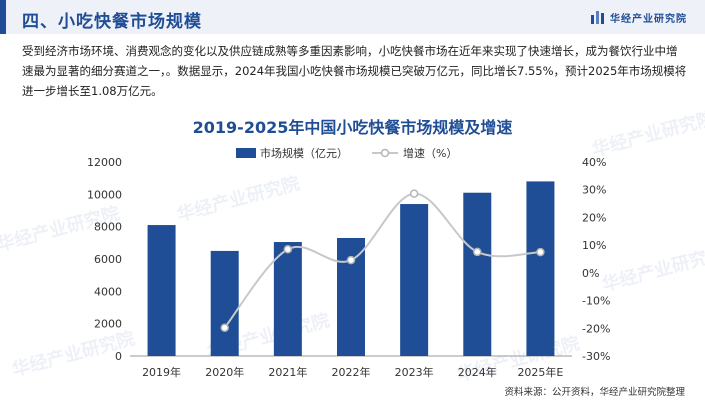 This screenshot has height=400, width=705. I want to click on left-axis-tick-label: 12000, so click(104, 162).